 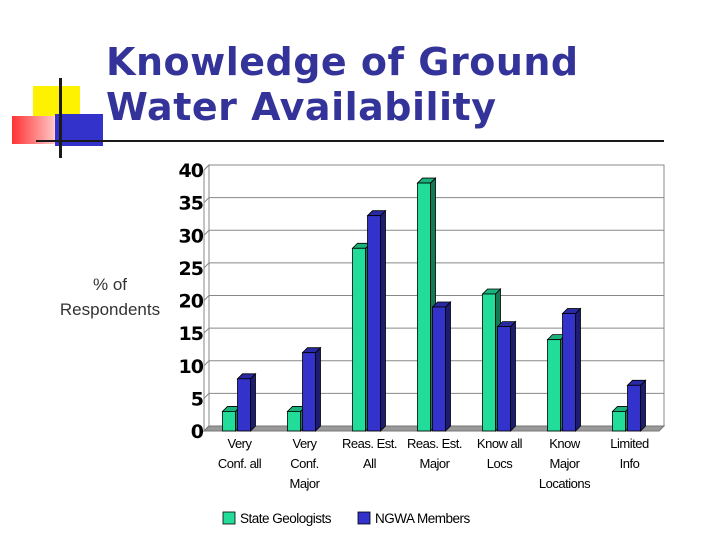 What do you see at coordinates (350, 141) in the screenshot?
I see `title-underline` at bounding box center [350, 141].